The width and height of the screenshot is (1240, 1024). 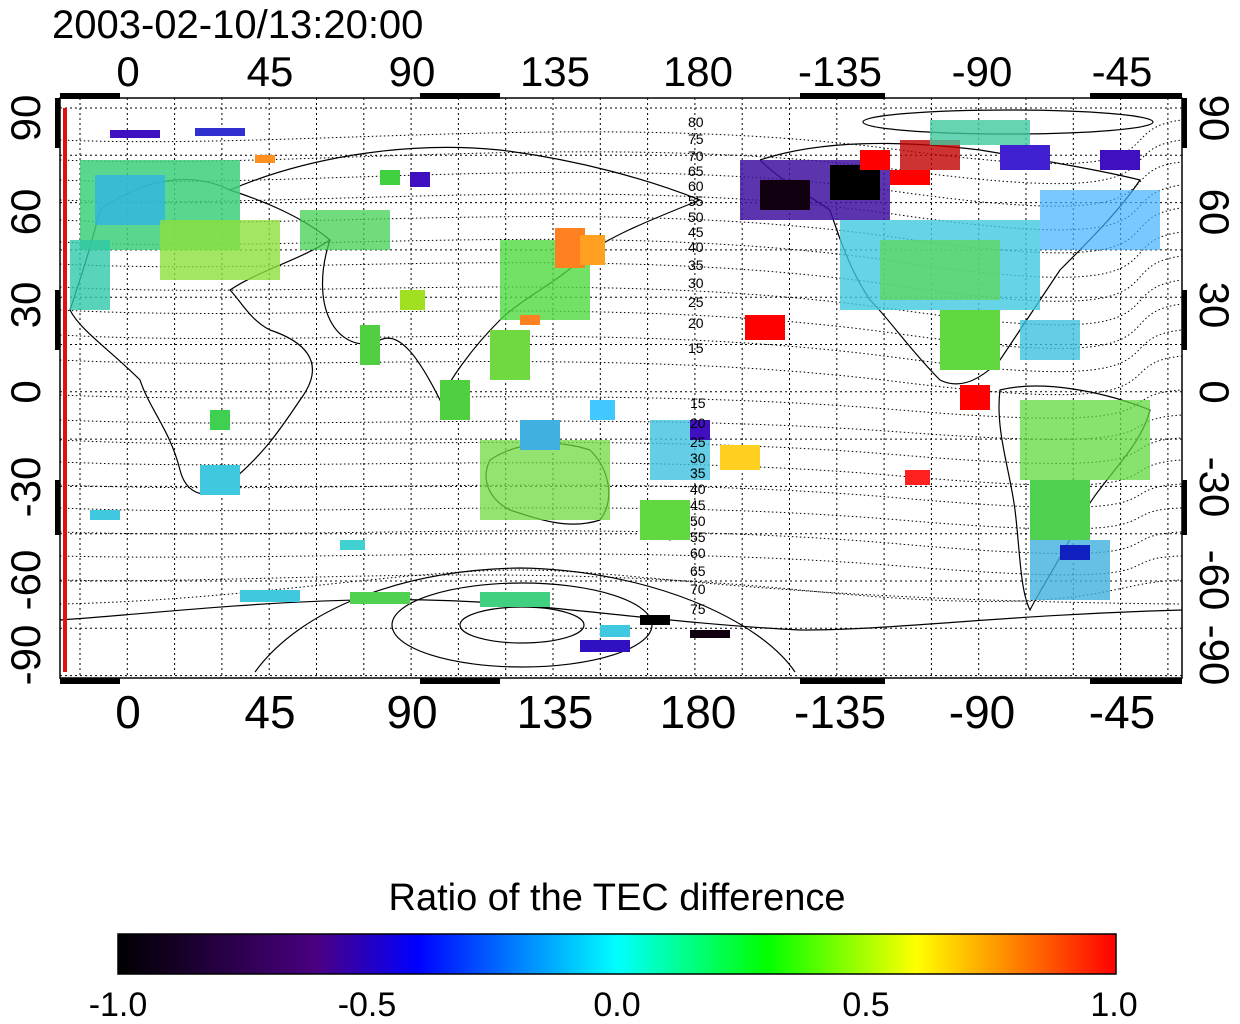 What do you see at coordinates (840, 712) in the screenshot?
I see `lon-tick-bottom: -135` at bounding box center [840, 712].